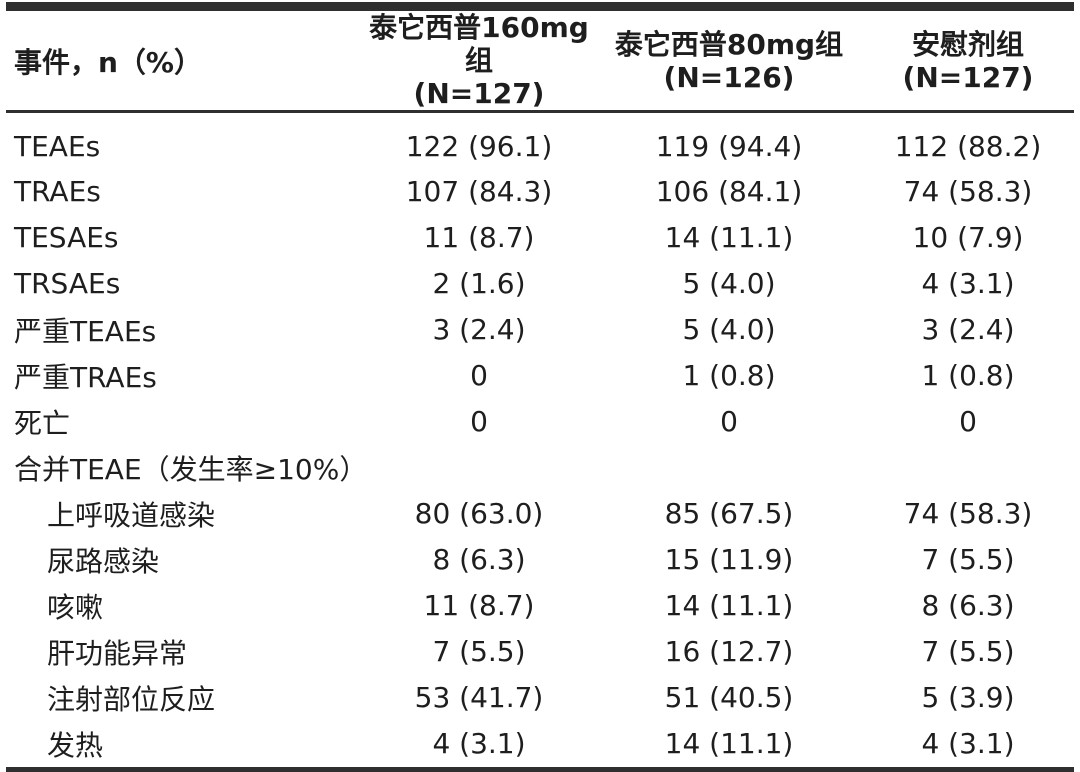 This screenshot has height=772, width=1080. I want to click on table-row: TRAEs 107 (84.3) 106 (84.1) 74 (58.3), so click(540, 192).